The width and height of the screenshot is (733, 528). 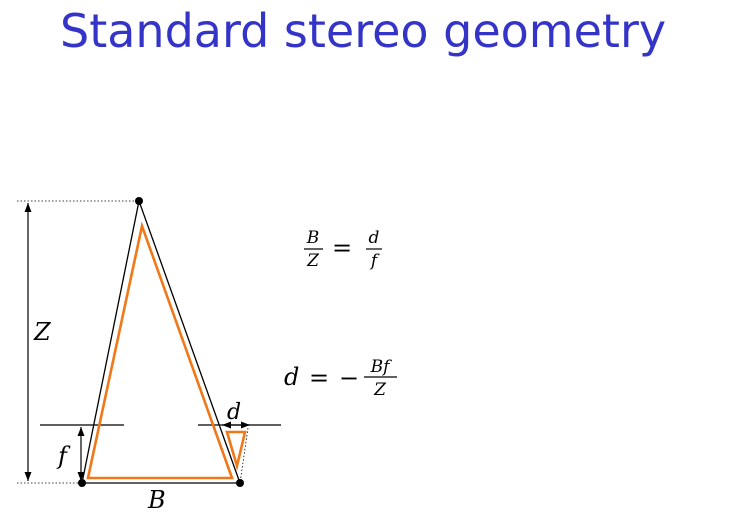 I want to click on focal-length-label: f, so click(x=63, y=456).